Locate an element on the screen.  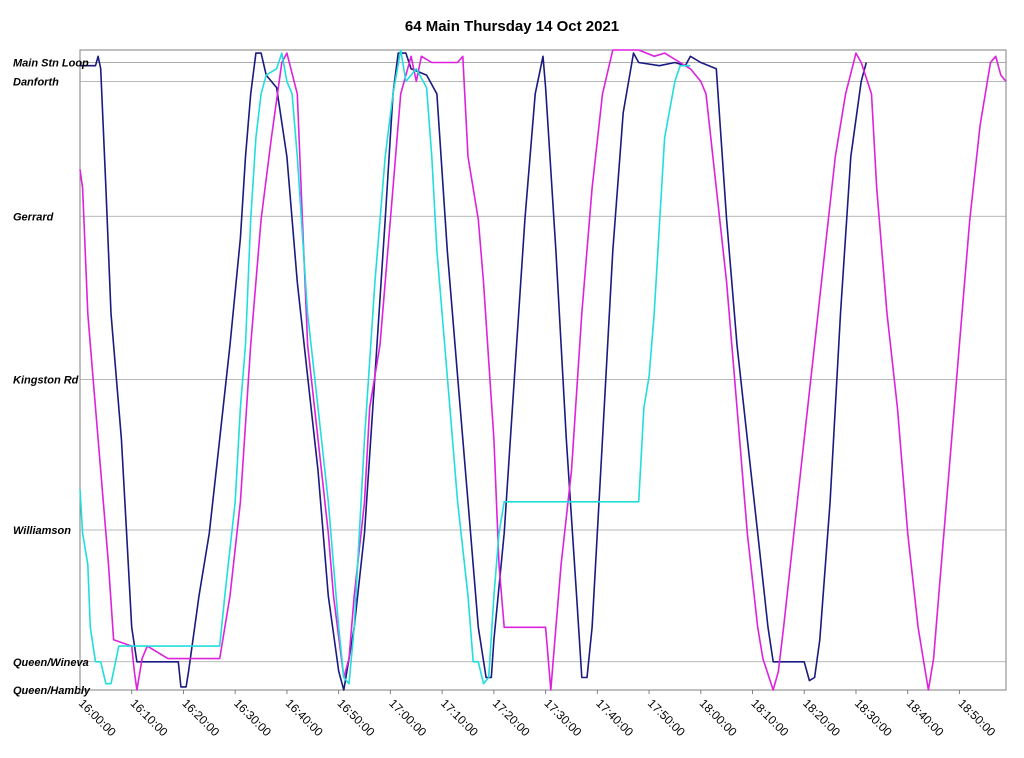
y-axis-label: Main Stn Loop is located at coordinates (51, 64).